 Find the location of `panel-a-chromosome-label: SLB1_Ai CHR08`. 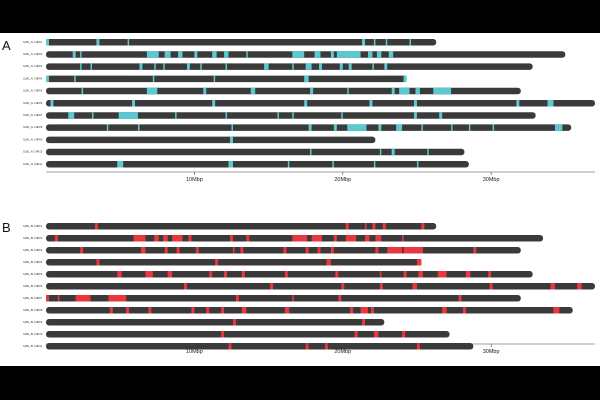

panel-a-chromosome-label: SLB1_Ai CHR08 is located at coordinates (33, 127).